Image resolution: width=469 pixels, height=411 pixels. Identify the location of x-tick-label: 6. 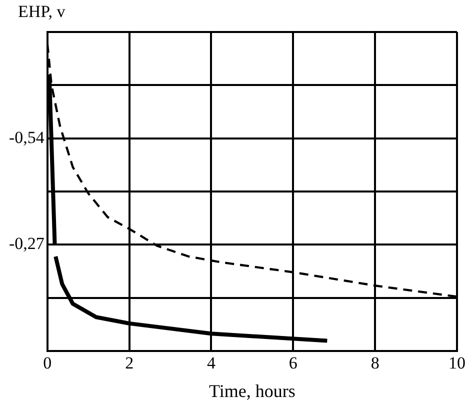
(293, 363).